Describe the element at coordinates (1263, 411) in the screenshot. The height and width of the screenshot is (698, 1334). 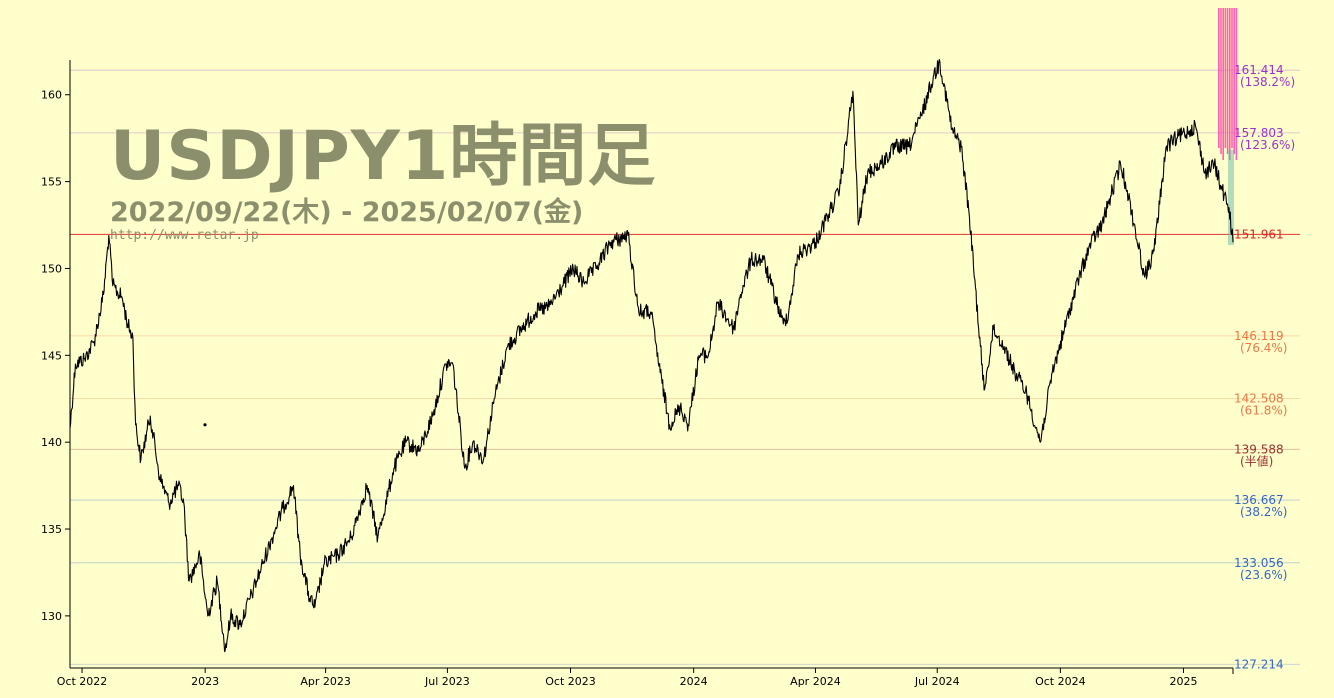
I see `level-pct-4: (61.8%)` at that location.